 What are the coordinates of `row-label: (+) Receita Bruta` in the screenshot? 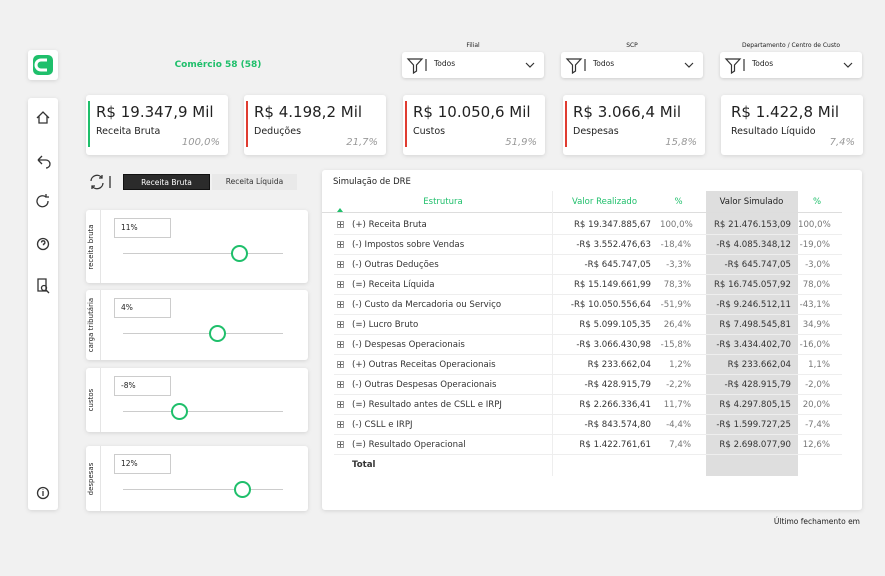 It's located at (389, 225).